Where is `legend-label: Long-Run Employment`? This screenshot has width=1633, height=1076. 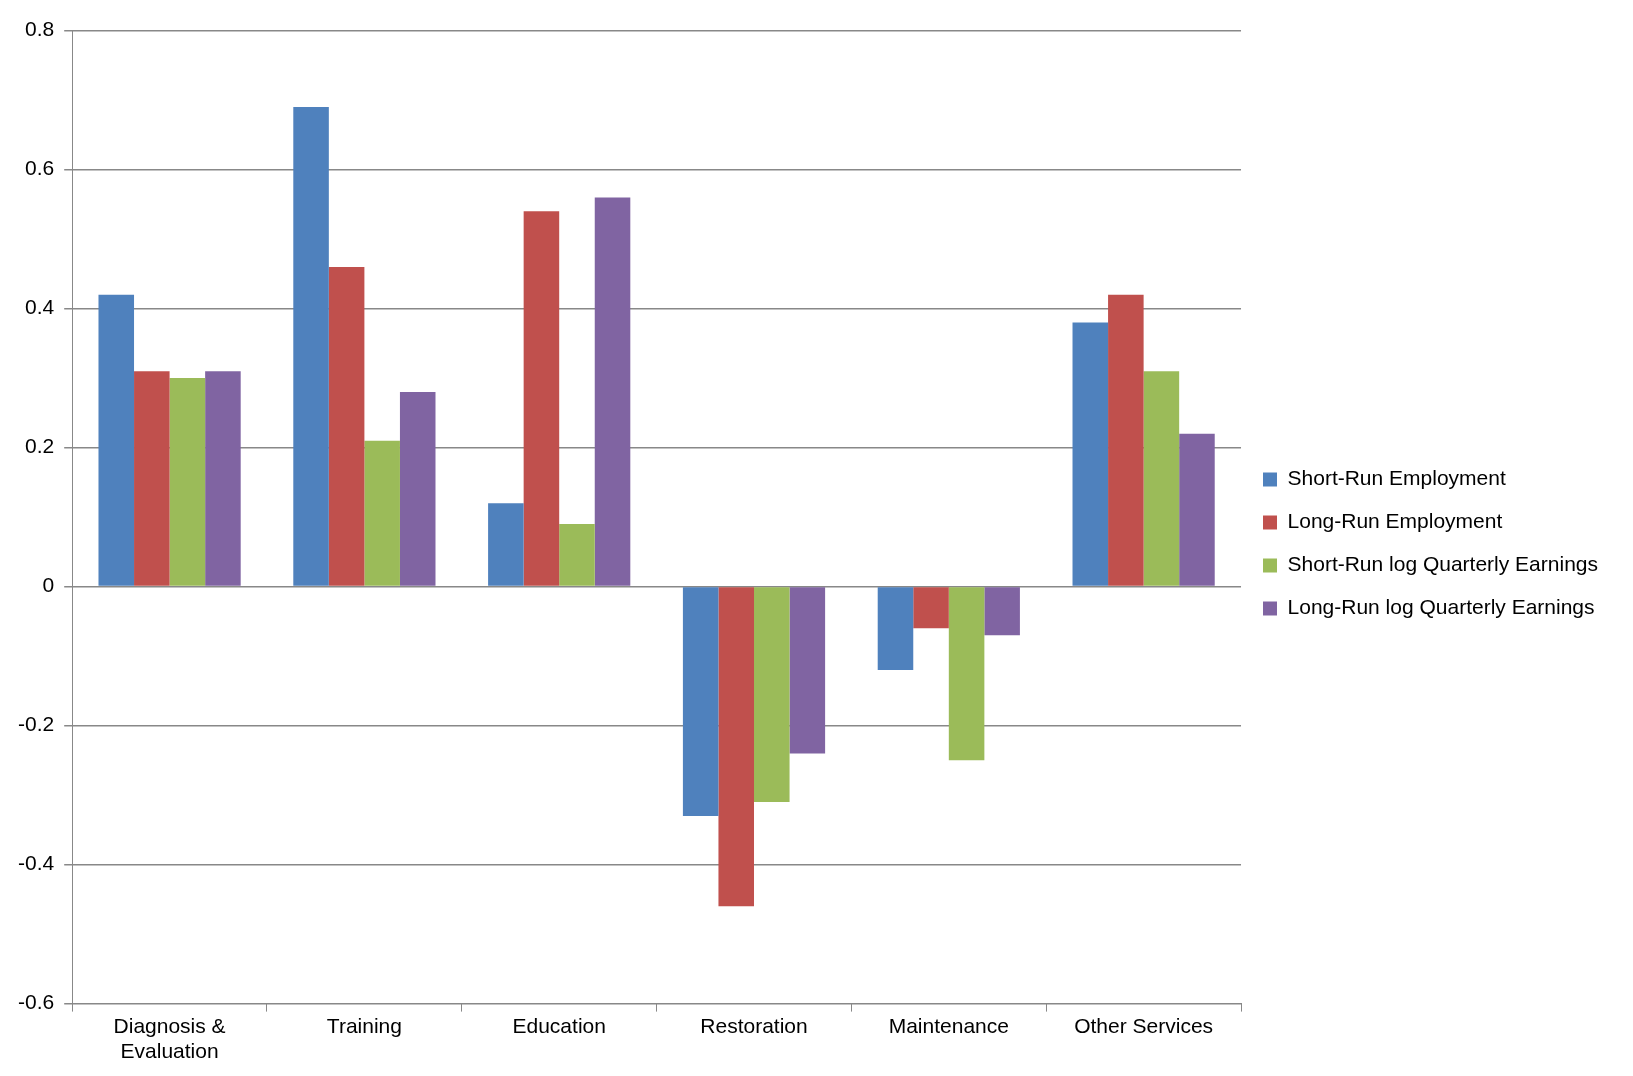 legend-label: Long-Run Employment is located at coordinates (1395, 521).